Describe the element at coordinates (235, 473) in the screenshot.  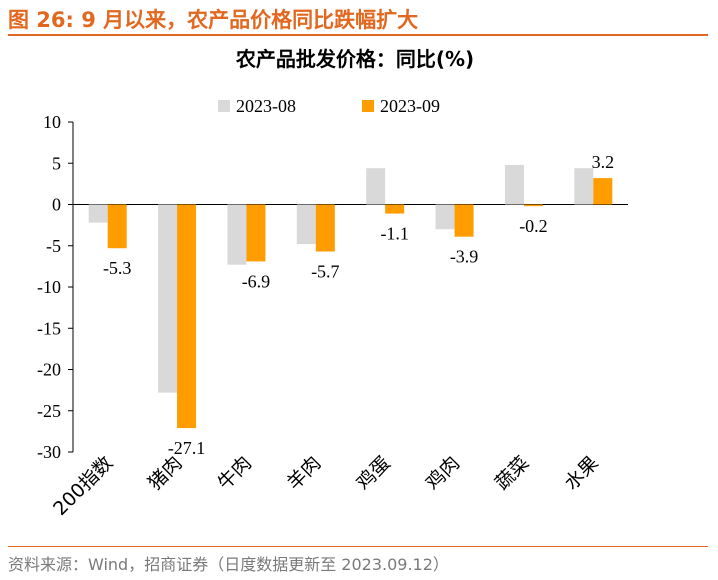
I see `x-tick-label: 牛肉` at that location.